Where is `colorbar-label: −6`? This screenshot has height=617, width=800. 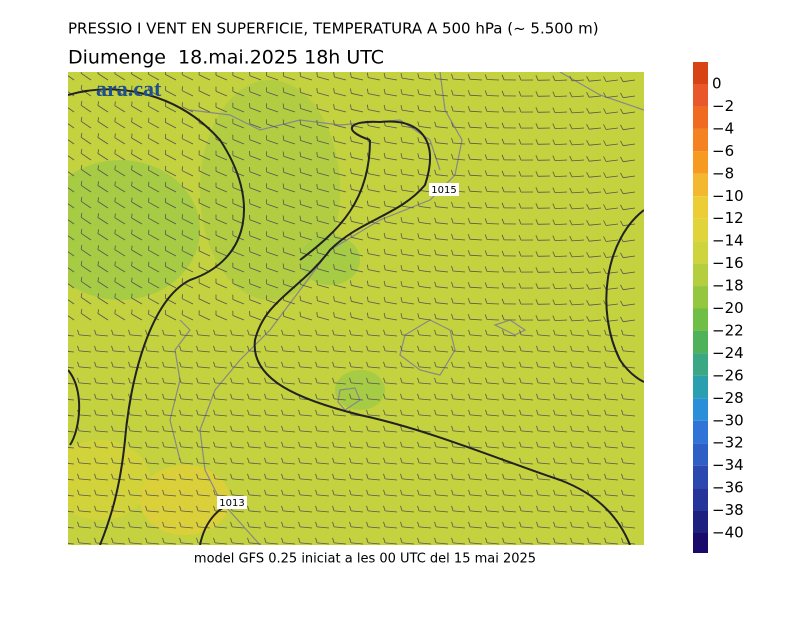 colorbar-label: −6 is located at coordinates (723, 151).